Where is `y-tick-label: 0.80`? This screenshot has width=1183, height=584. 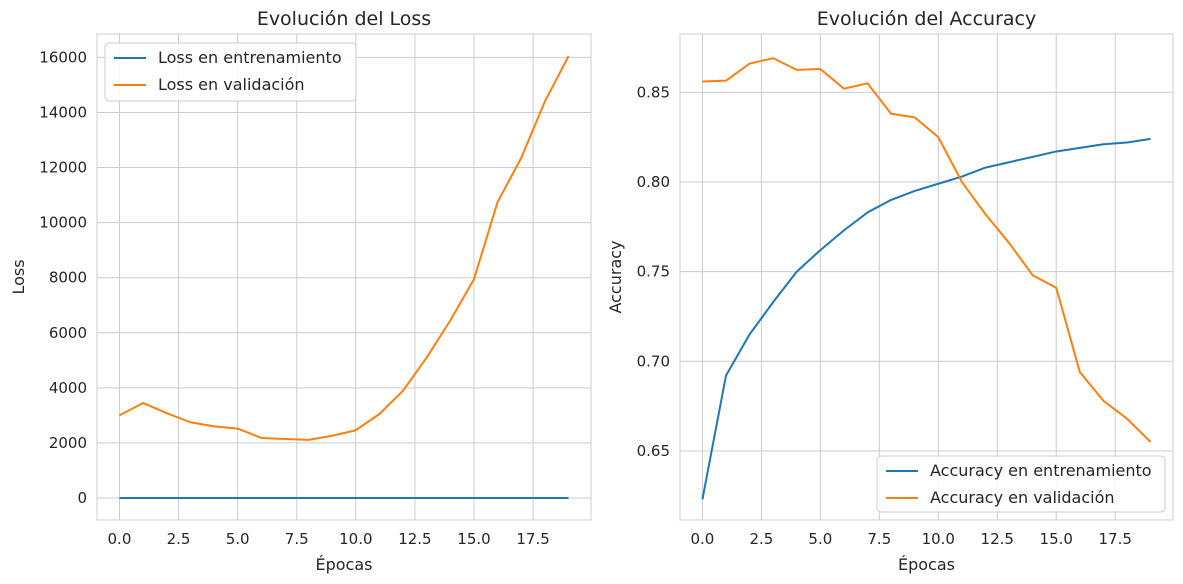
y-tick-label: 0.80 is located at coordinates (653, 182).